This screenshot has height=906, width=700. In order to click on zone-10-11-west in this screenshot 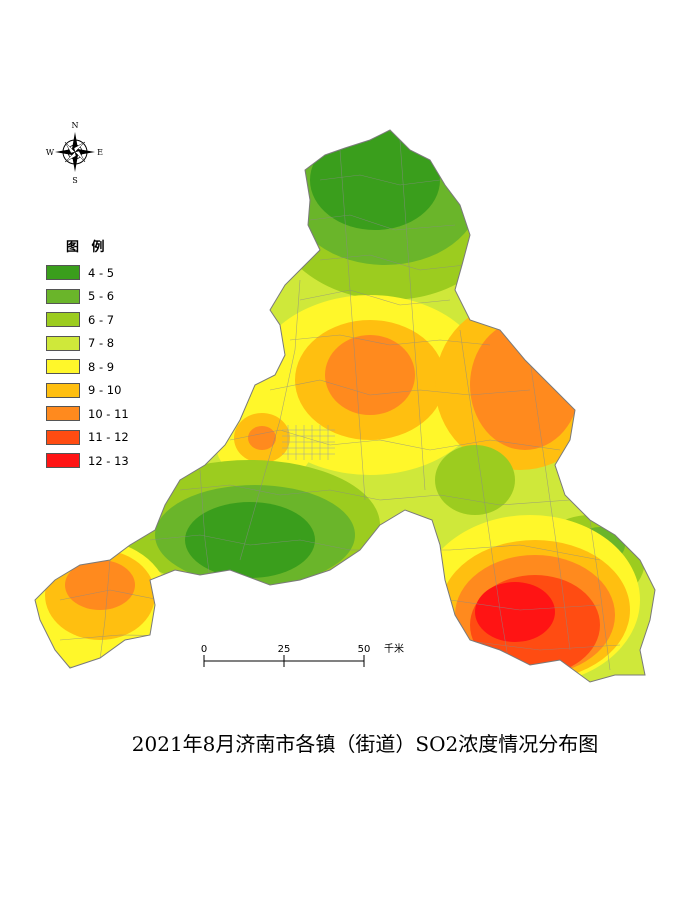, I will do `click(262, 438)`.